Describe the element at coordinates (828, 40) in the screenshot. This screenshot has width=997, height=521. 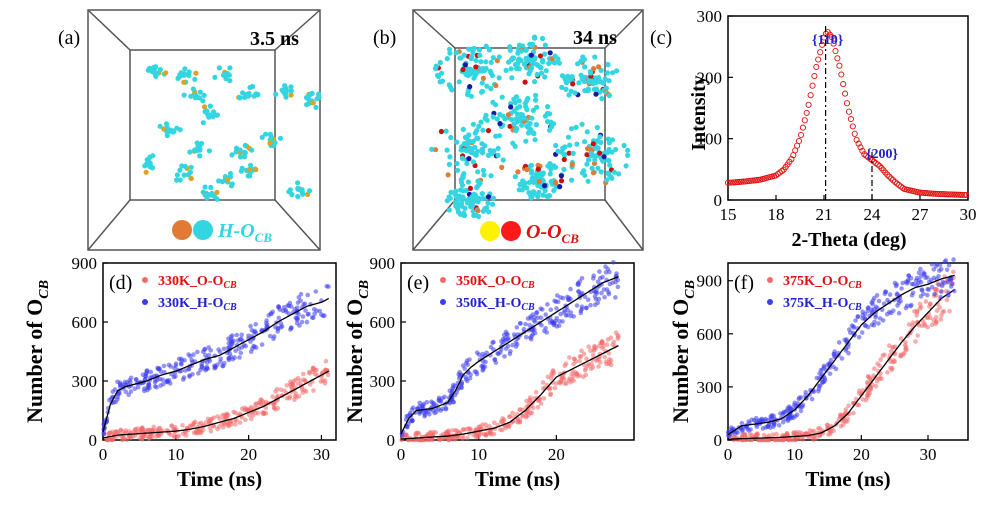
I see `peak-110-label: {110}` at that location.